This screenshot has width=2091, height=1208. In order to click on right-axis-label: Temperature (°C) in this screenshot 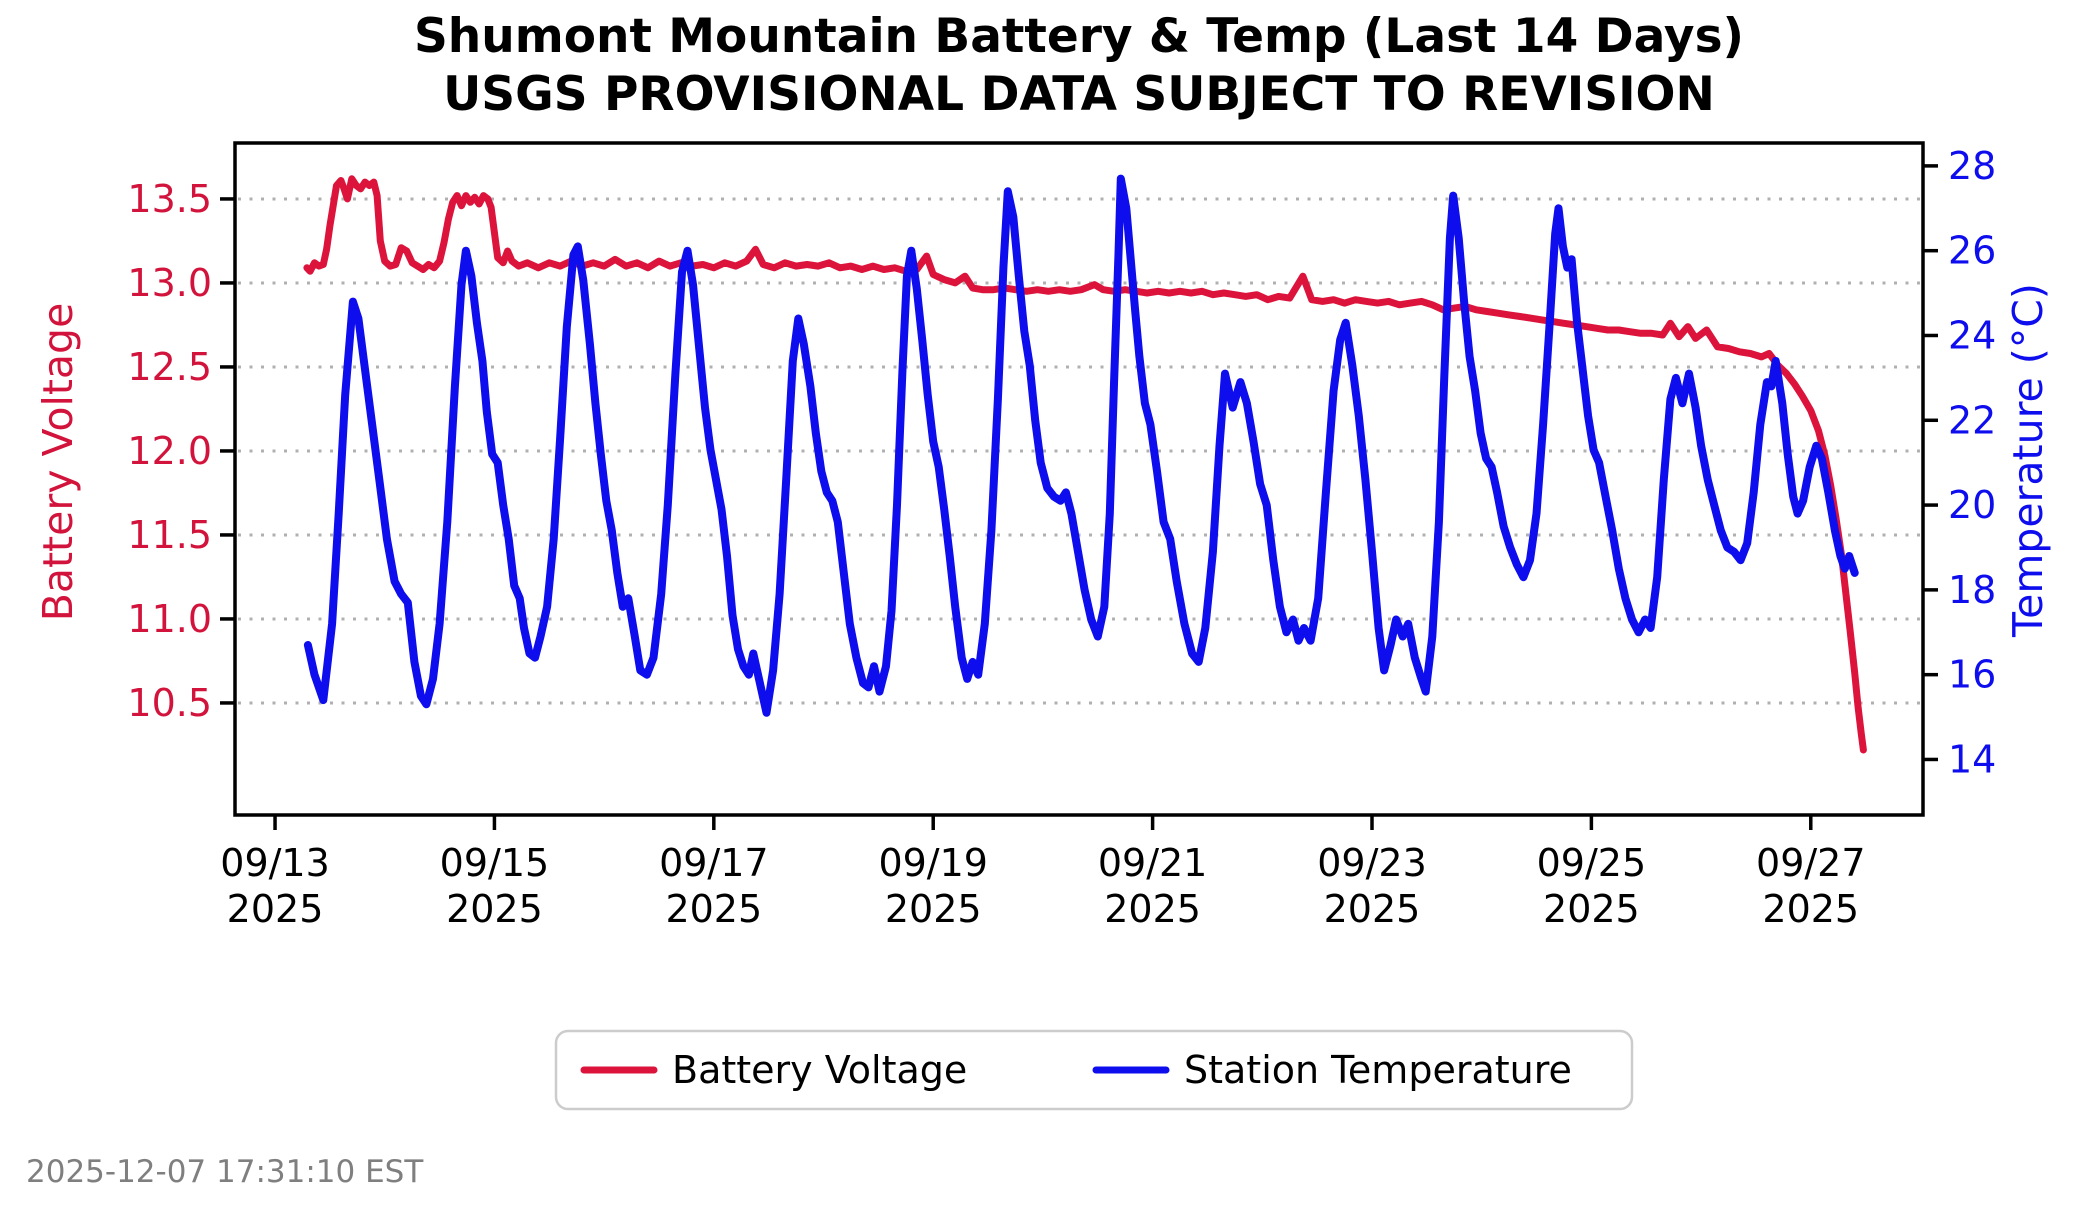, I will do `click(2028, 460)`.